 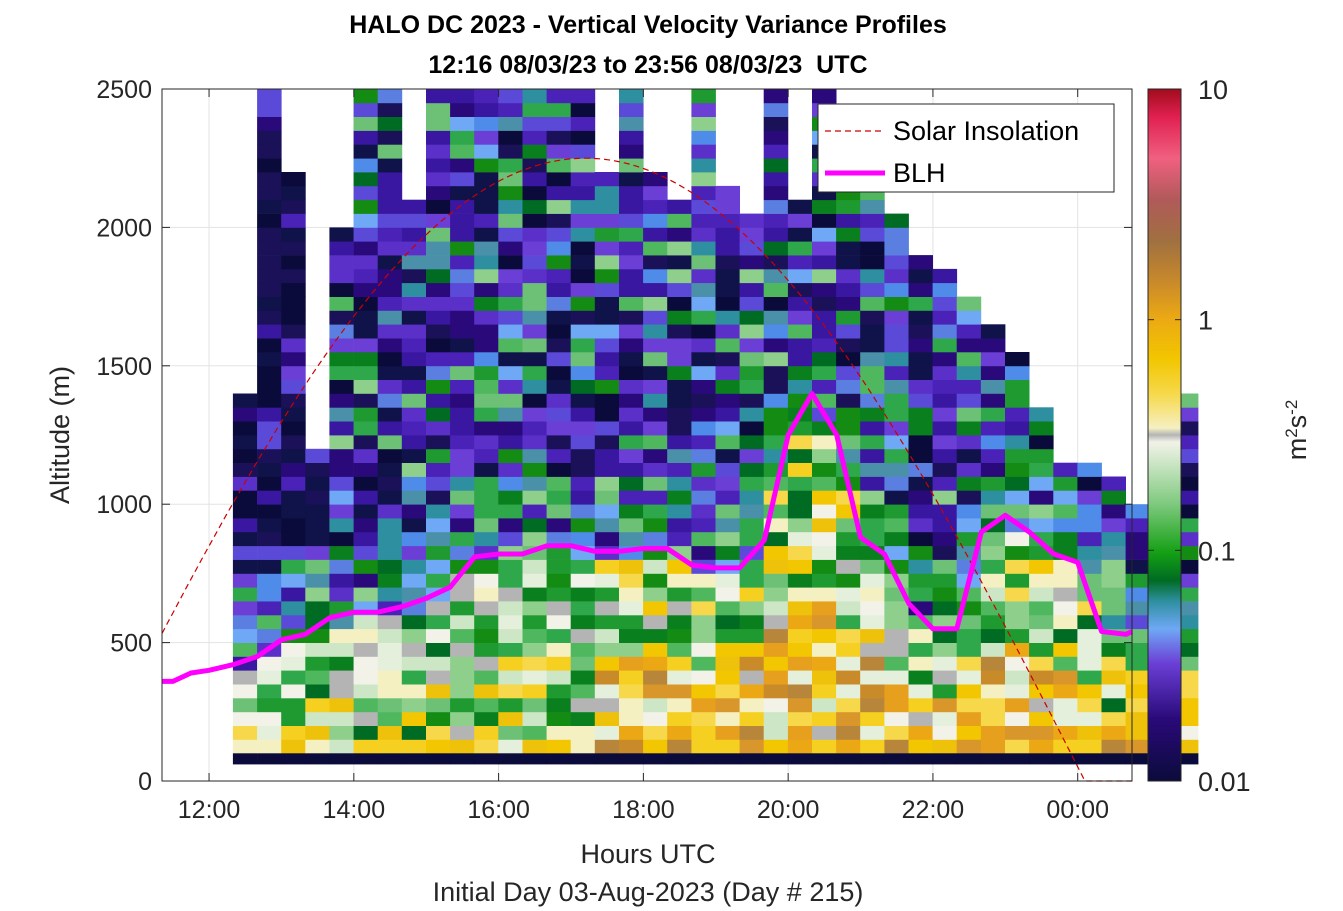 I want to click on y-tick-label: 1500, so click(x=124, y=367).